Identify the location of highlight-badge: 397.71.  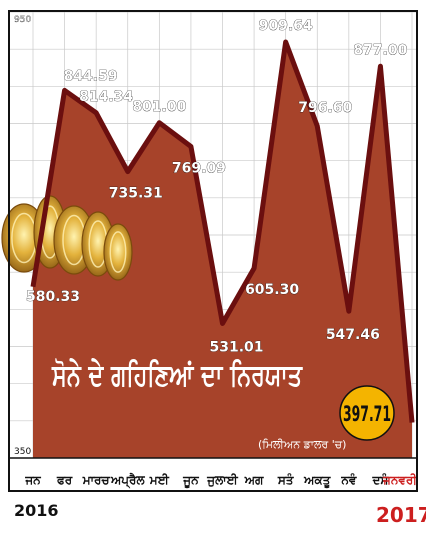
(367, 413).